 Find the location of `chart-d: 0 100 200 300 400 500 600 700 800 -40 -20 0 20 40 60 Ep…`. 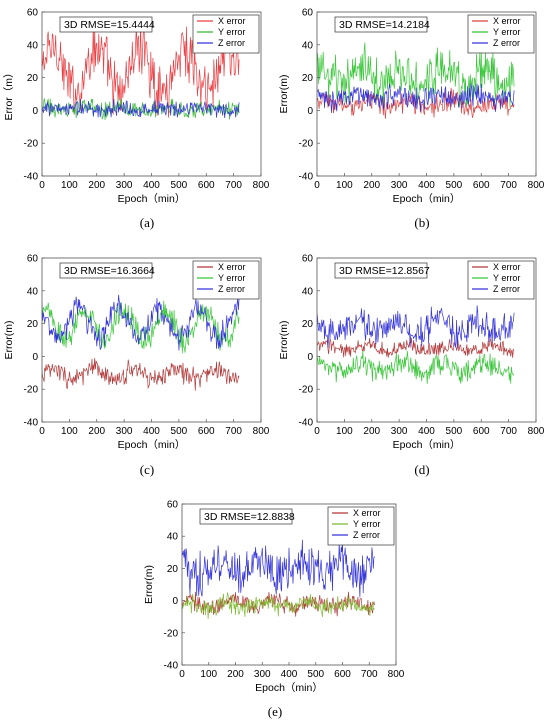

chart-d: 0 100 200 300 400 500 600 700 800 -40 -20 0 20 40 60 Ep… is located at coordinates (411, 353).